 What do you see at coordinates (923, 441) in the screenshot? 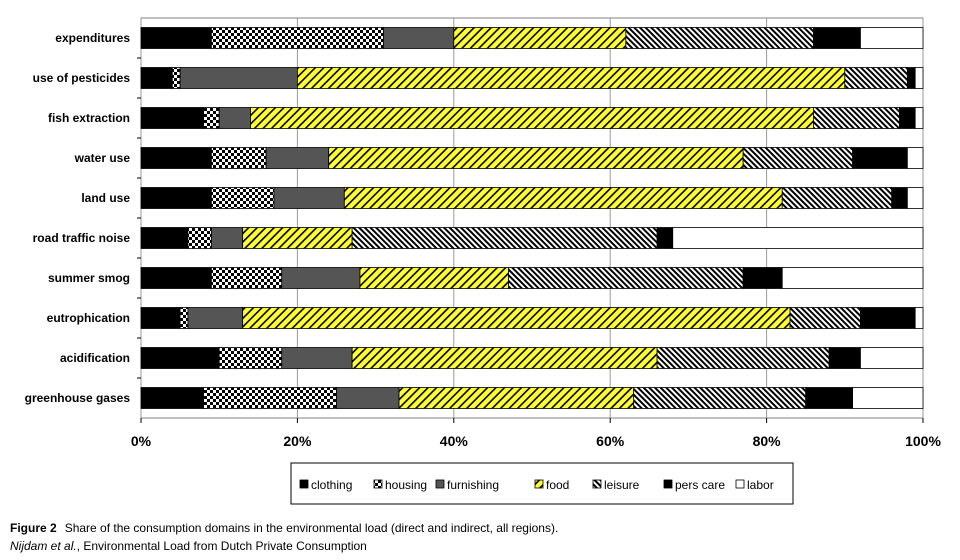
I see `x-tick-label: 100%` at bounding box center [923, 441].